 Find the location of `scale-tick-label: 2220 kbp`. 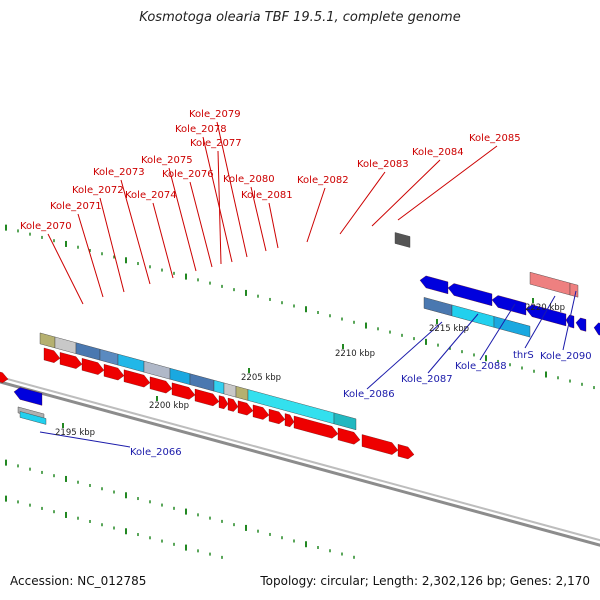

scale-tick-label: 2220 kbp is located at coordinates (545, 308).